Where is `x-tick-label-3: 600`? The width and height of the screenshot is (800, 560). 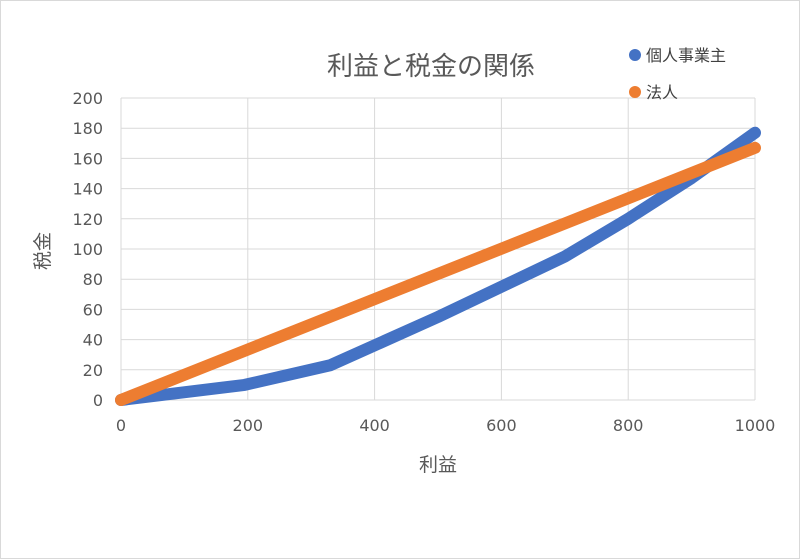 x-tick-label-3: 600 is located at coordinates (501, 425).